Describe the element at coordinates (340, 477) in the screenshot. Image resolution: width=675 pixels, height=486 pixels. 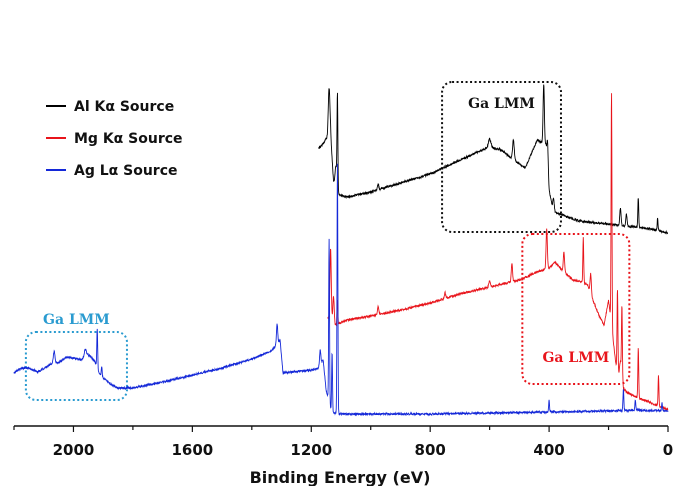
I see `x-axis-title: Binding Energy (eV)` at that location.